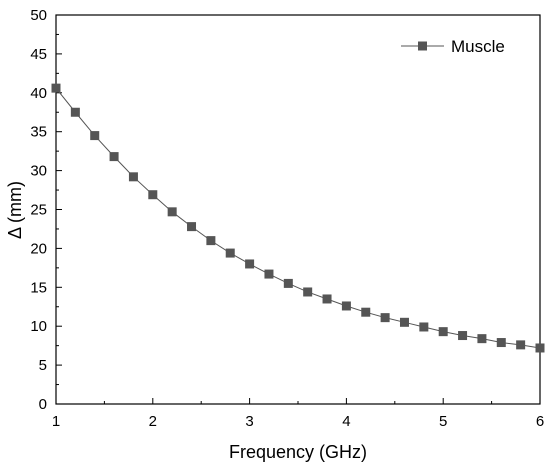 The width and height of the screenshot is (550, 466). What do you see at coordinates (38, 248) in the screenshot?
I see `y-tick-label: 20` at bounding box center [38, 248].